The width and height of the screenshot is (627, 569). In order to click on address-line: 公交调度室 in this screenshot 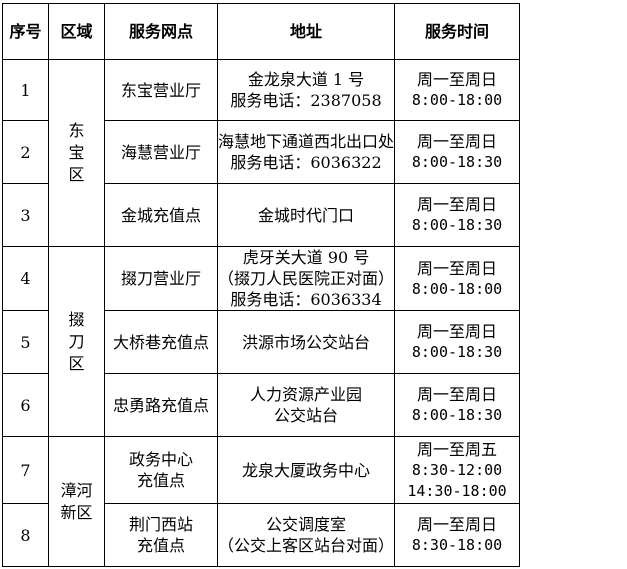, I will do `click(306, 524)`.